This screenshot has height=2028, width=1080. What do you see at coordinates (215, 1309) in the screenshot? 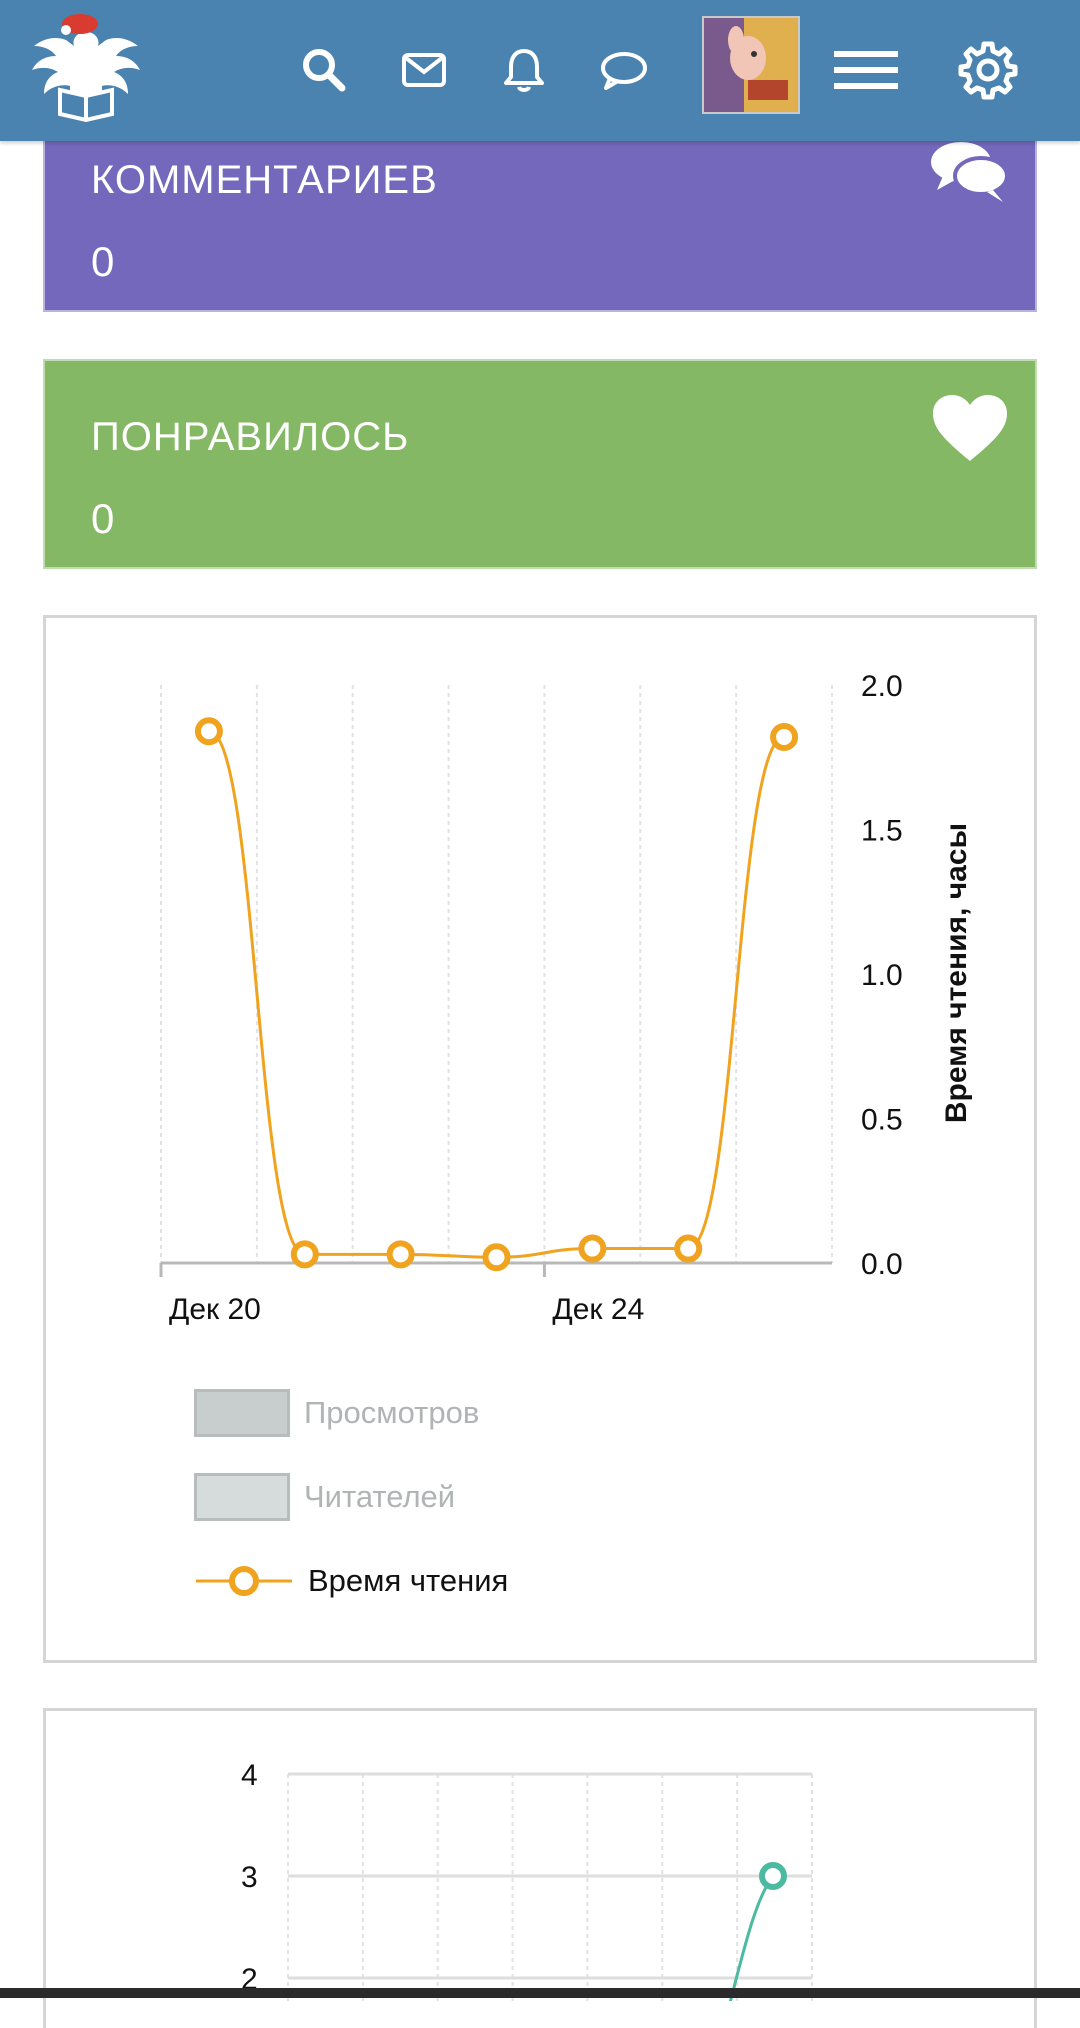
I see `x-tick-label: Дек 20` at bounding box center [215, 1309].